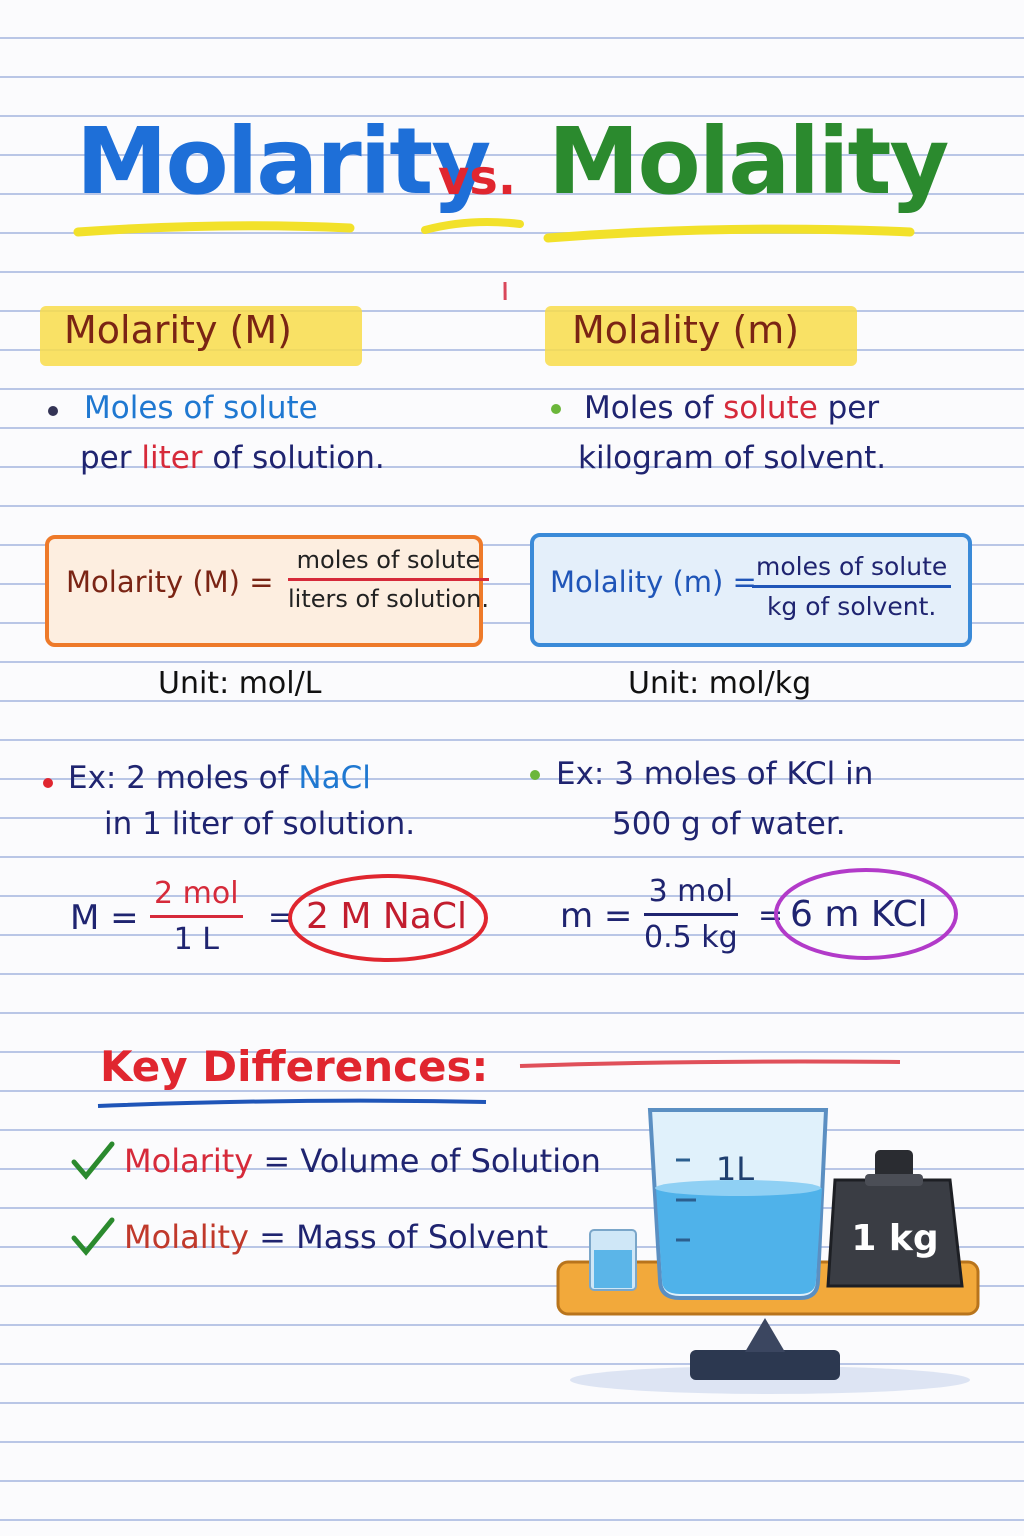 This screenshot has height=1536, width=1024. Describe the element at coordinates (691, 937) in the screenshot. I see `calc-denominator: 0.5 kg` at that location.